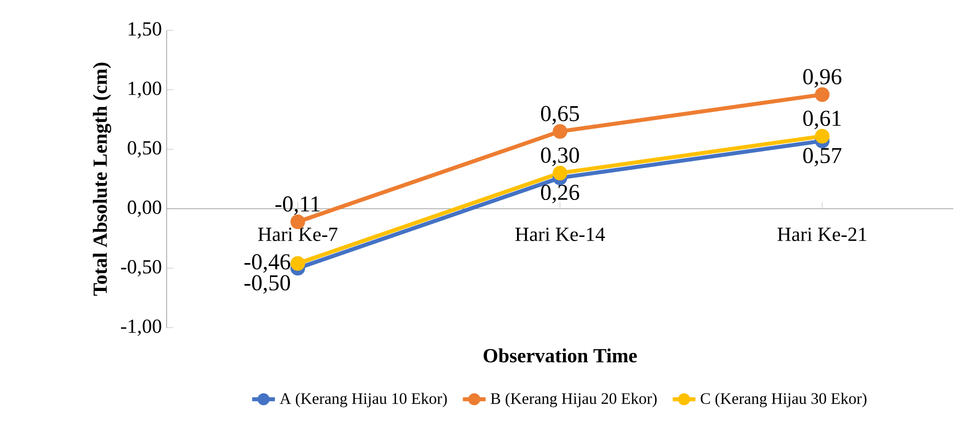 Image resolution: width=960 pixels, height=421 pixels. Describe the element at coordinates (145, 208) in the screenshot. I see `y-tick-label: 0,00` at that location.